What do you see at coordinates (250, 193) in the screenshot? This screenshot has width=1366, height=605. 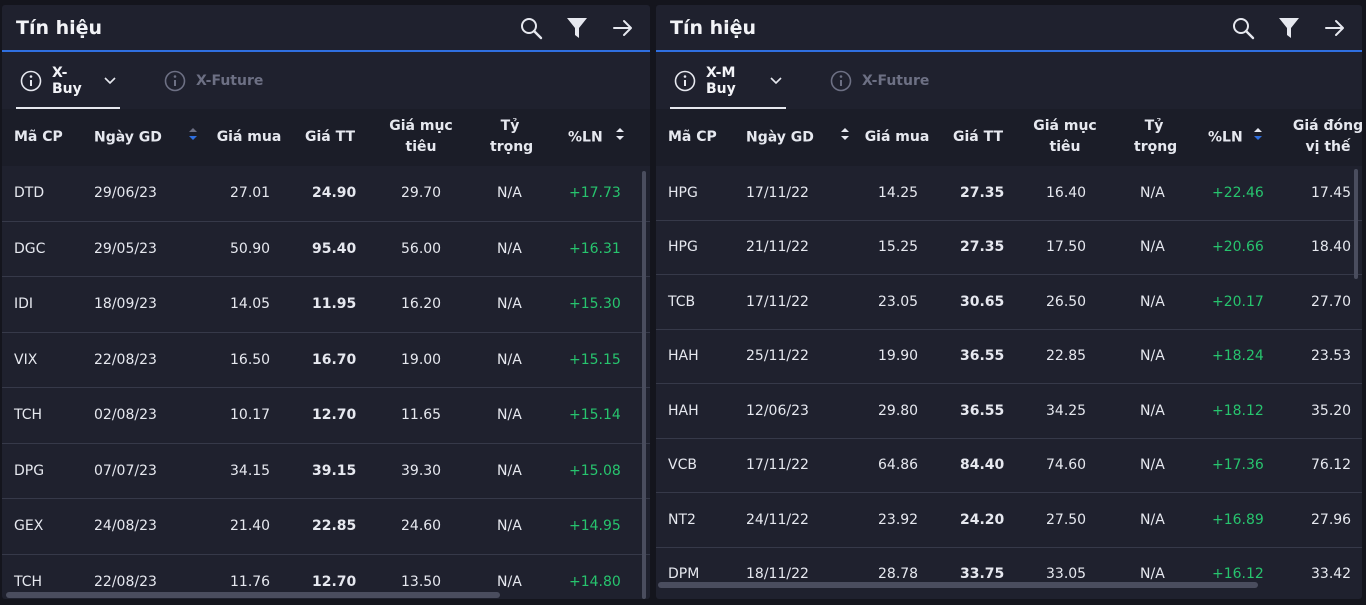 I see `cell-gia-mua: 27.01` at bounding box center [250, 193].